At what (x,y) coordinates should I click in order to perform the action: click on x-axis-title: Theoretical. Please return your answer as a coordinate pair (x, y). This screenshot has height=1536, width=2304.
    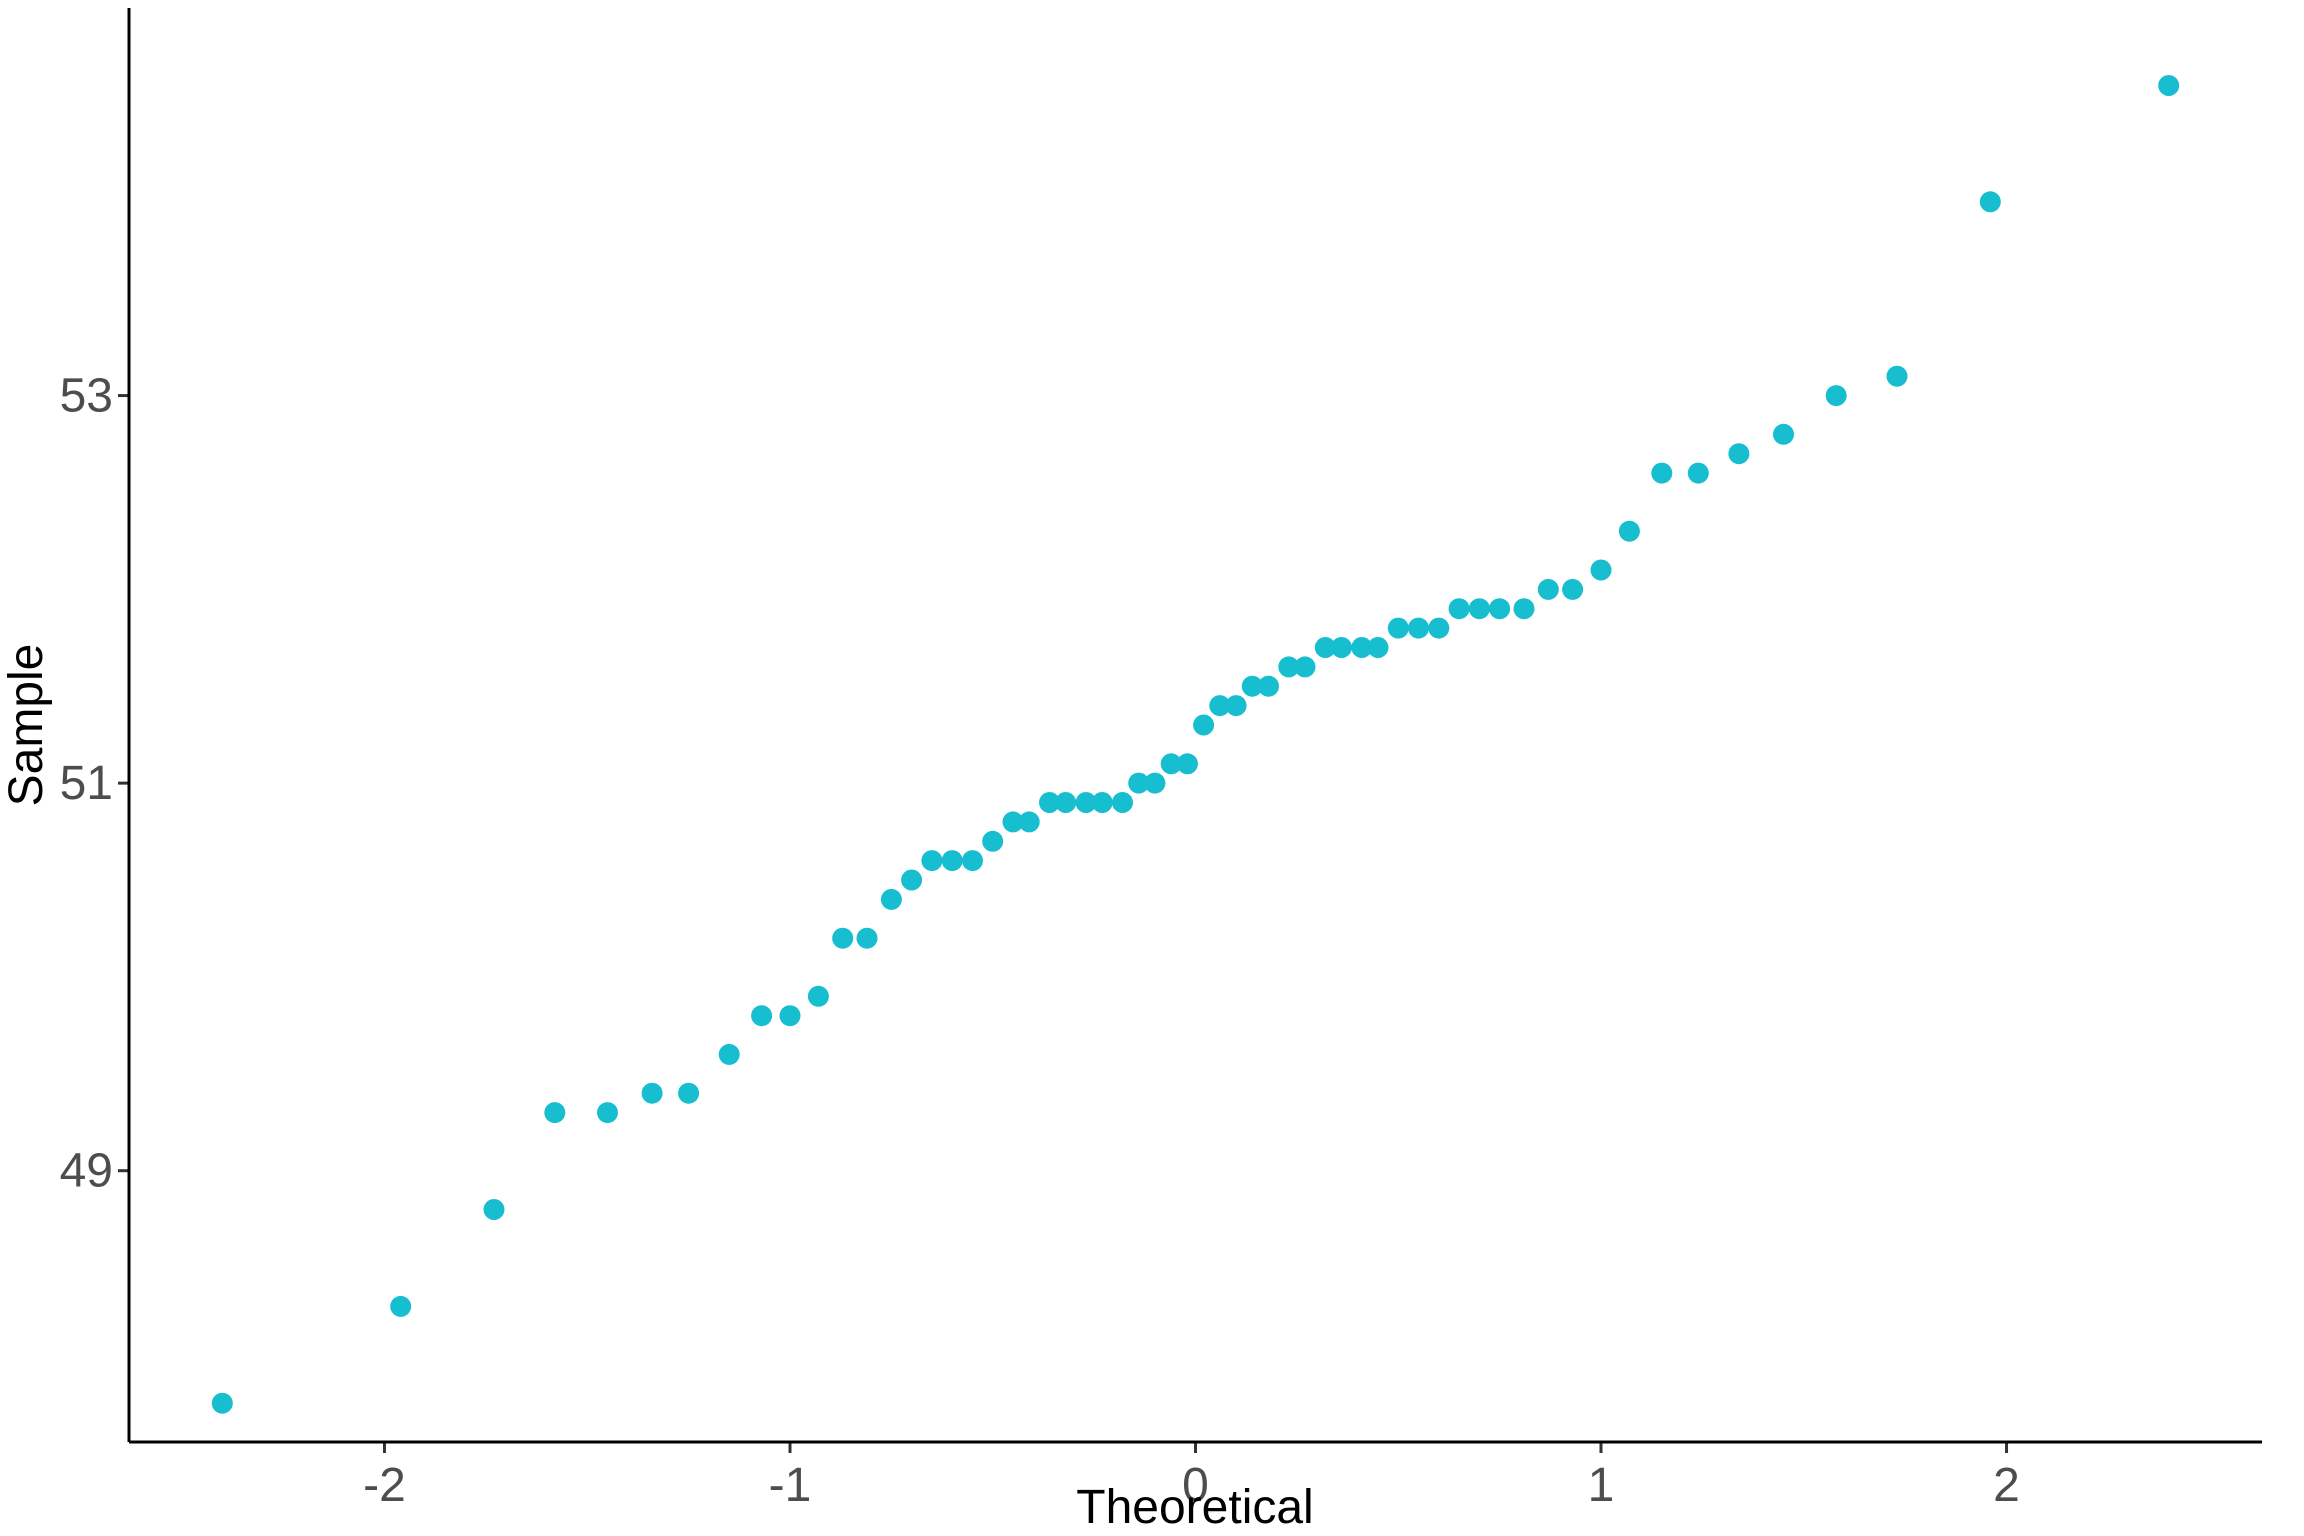
    Looking at the image, I should click on (1194, 1507).